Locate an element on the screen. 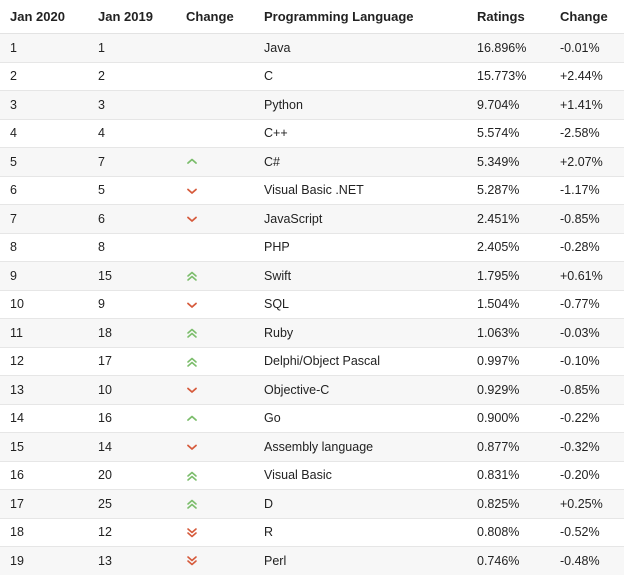 The height and width of the screenshot is (575, 624). table-row: 3 3 Python 9.704% +1.41% is located at coordinates (312, 104).